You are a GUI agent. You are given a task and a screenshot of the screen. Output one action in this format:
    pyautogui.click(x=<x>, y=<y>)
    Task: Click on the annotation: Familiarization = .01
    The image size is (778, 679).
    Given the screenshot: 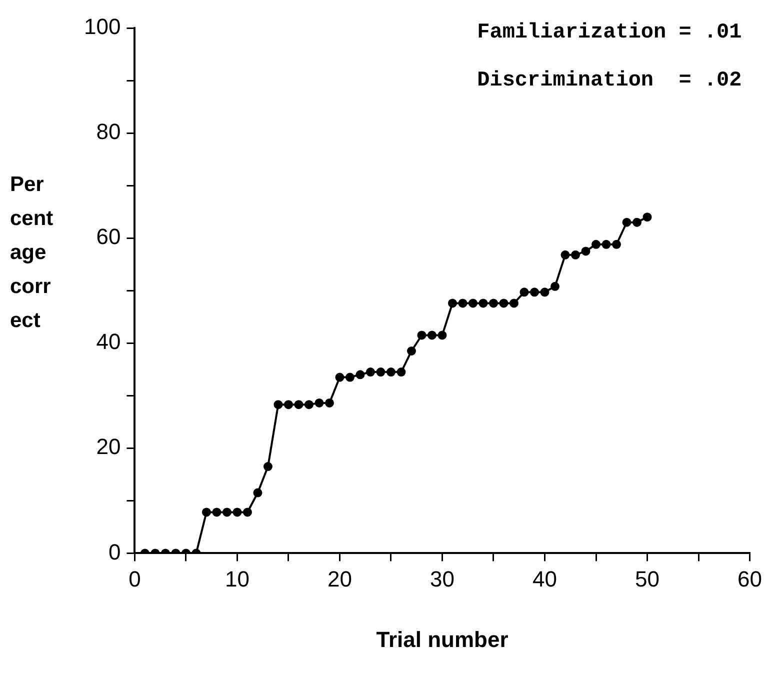 What is the action you would take?
    pyautogui.click(x=609, y=32)
    